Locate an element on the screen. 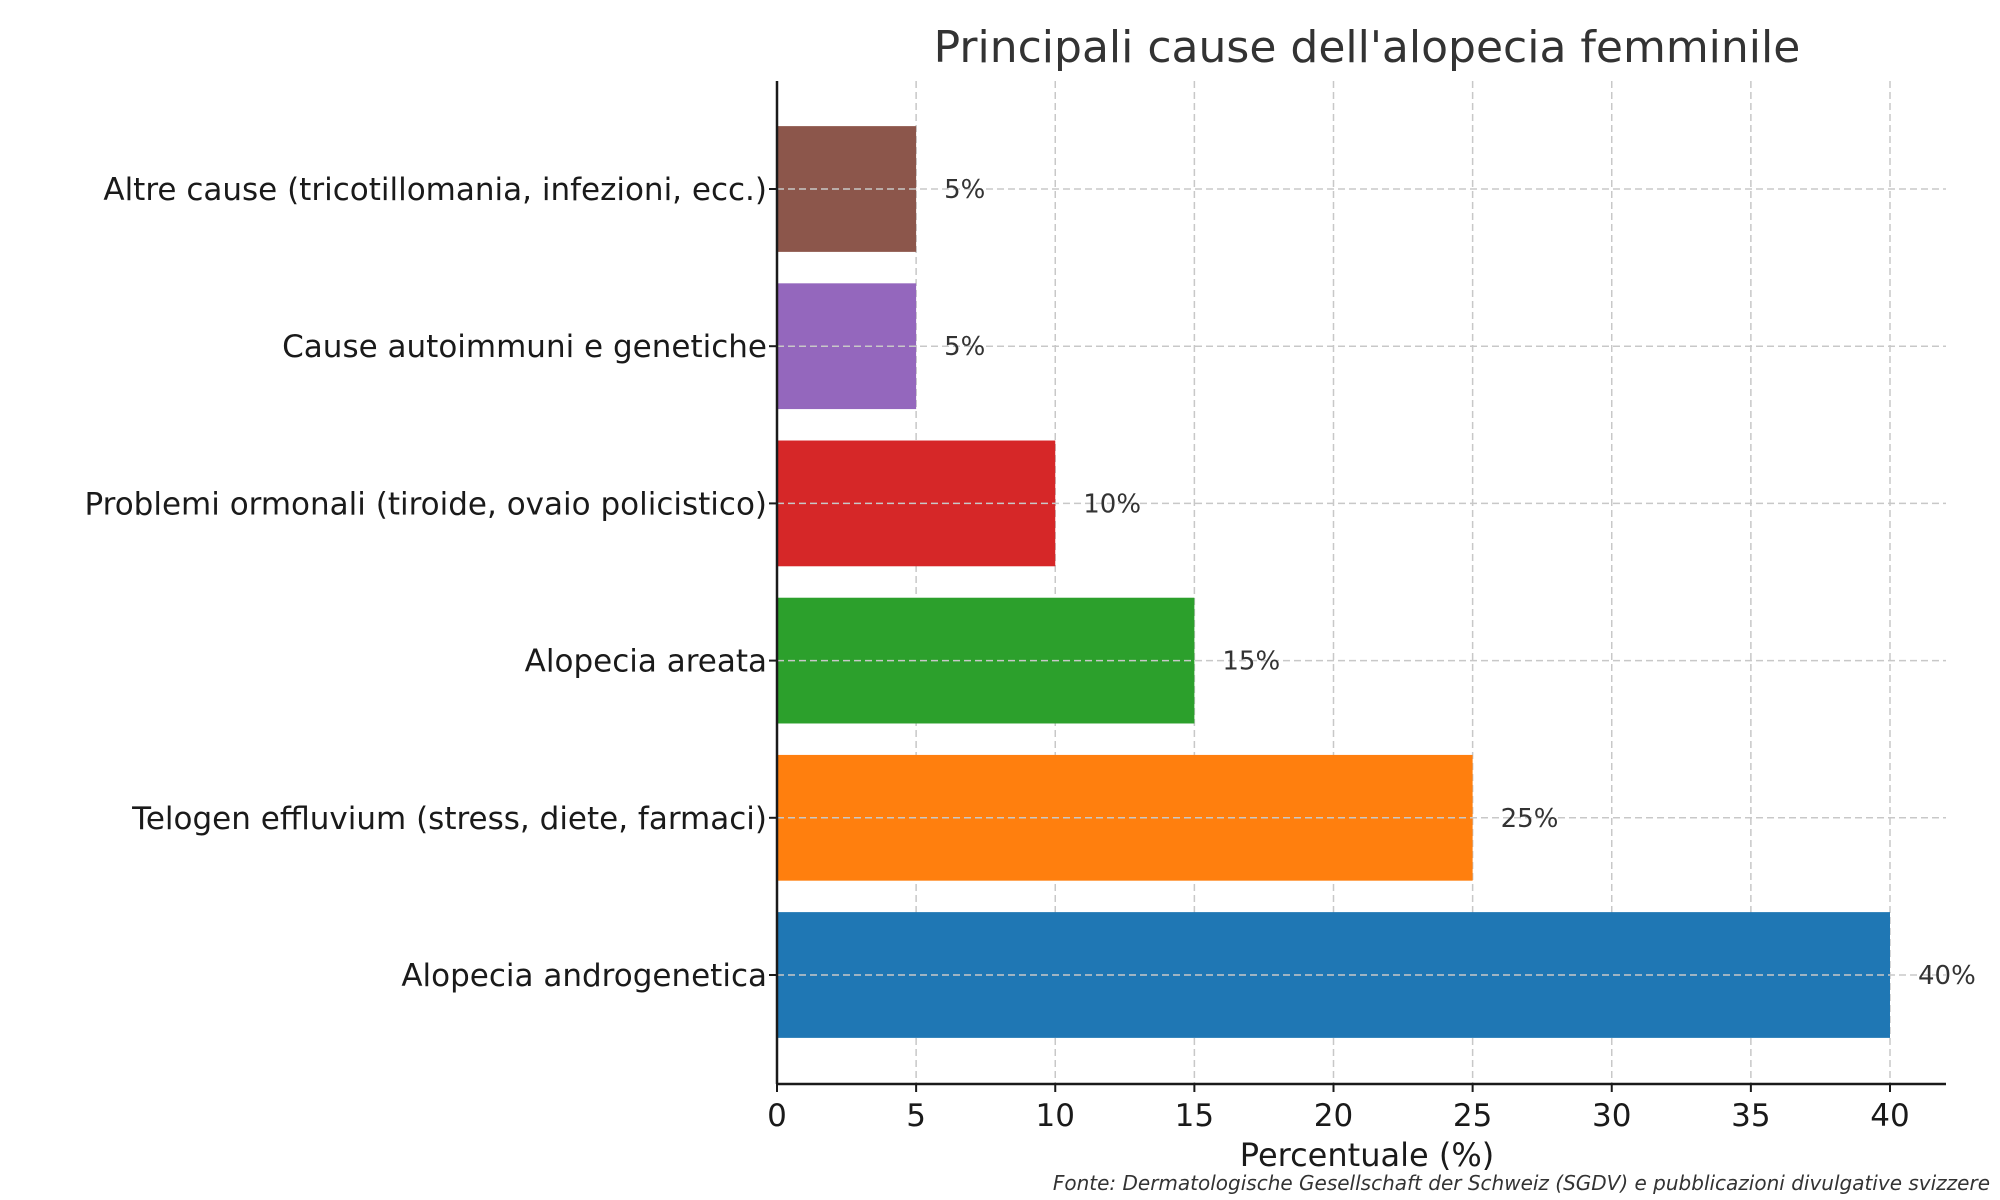 This screenshot has width=2000, height=1200. y-tick-label: Alopecia androgenetica is located at coordinates (584, 976).